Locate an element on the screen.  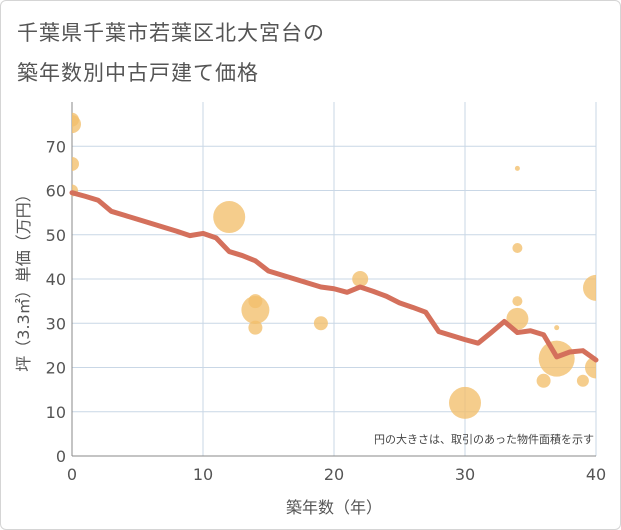
y-tick-label: 70 is located at coordinates (56, 146).